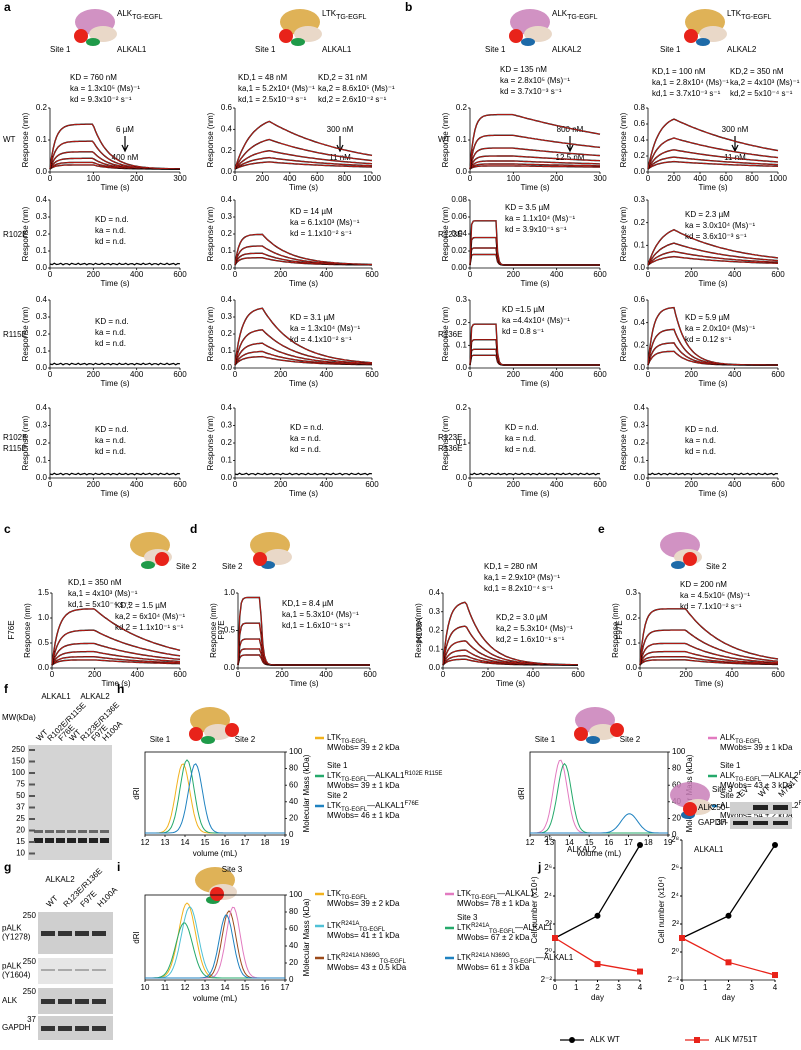 The width and height of the screenshot is (801, 1050). I want to click on kinetics-text: kd = 4.1x10⁻² s⁻¹, so click(321, 339).